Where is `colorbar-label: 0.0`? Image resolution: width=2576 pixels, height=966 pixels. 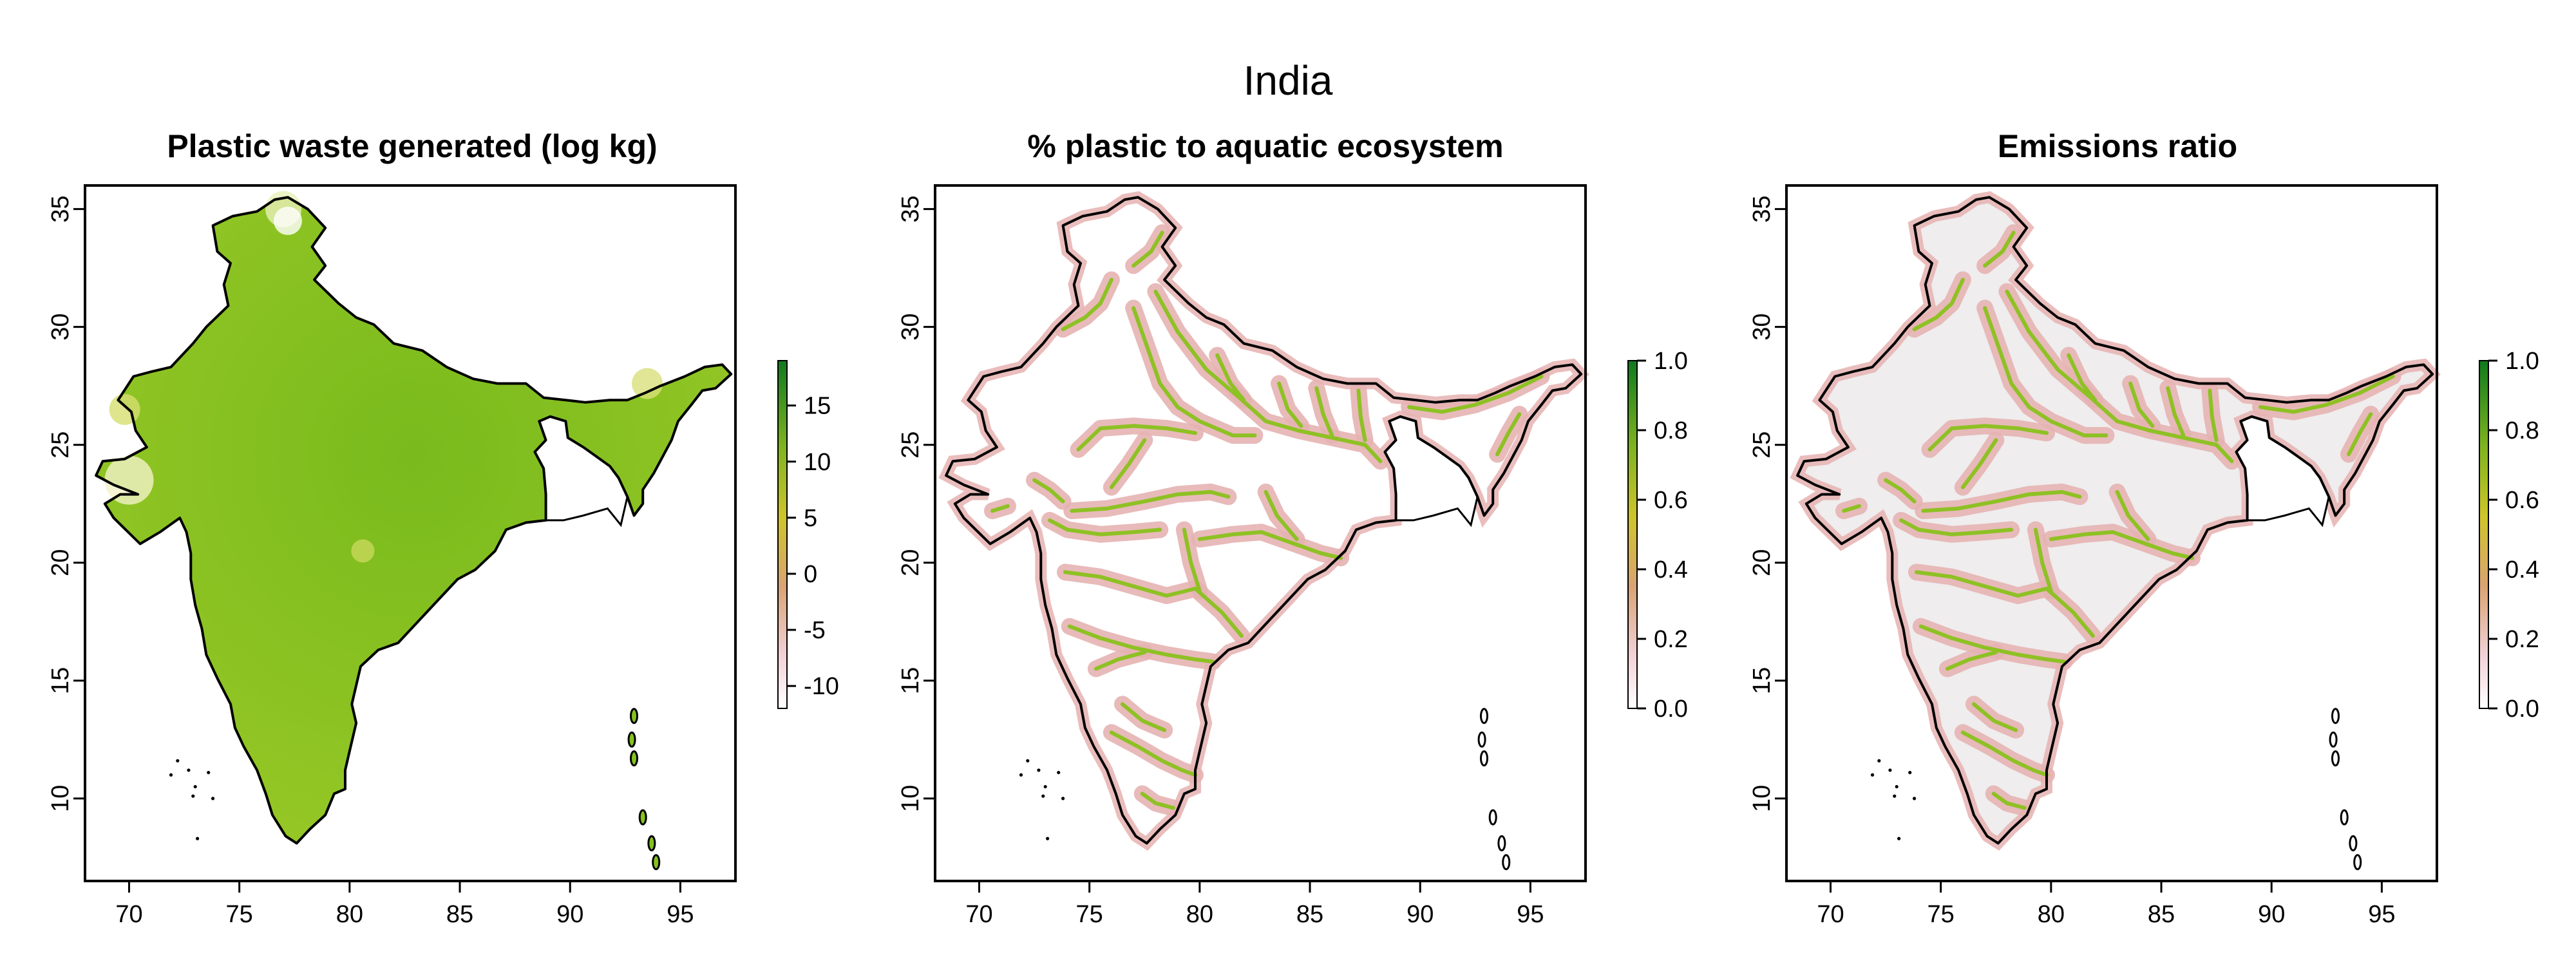 colorbar-label: 0.0 is located at coordinates (2522, 710).